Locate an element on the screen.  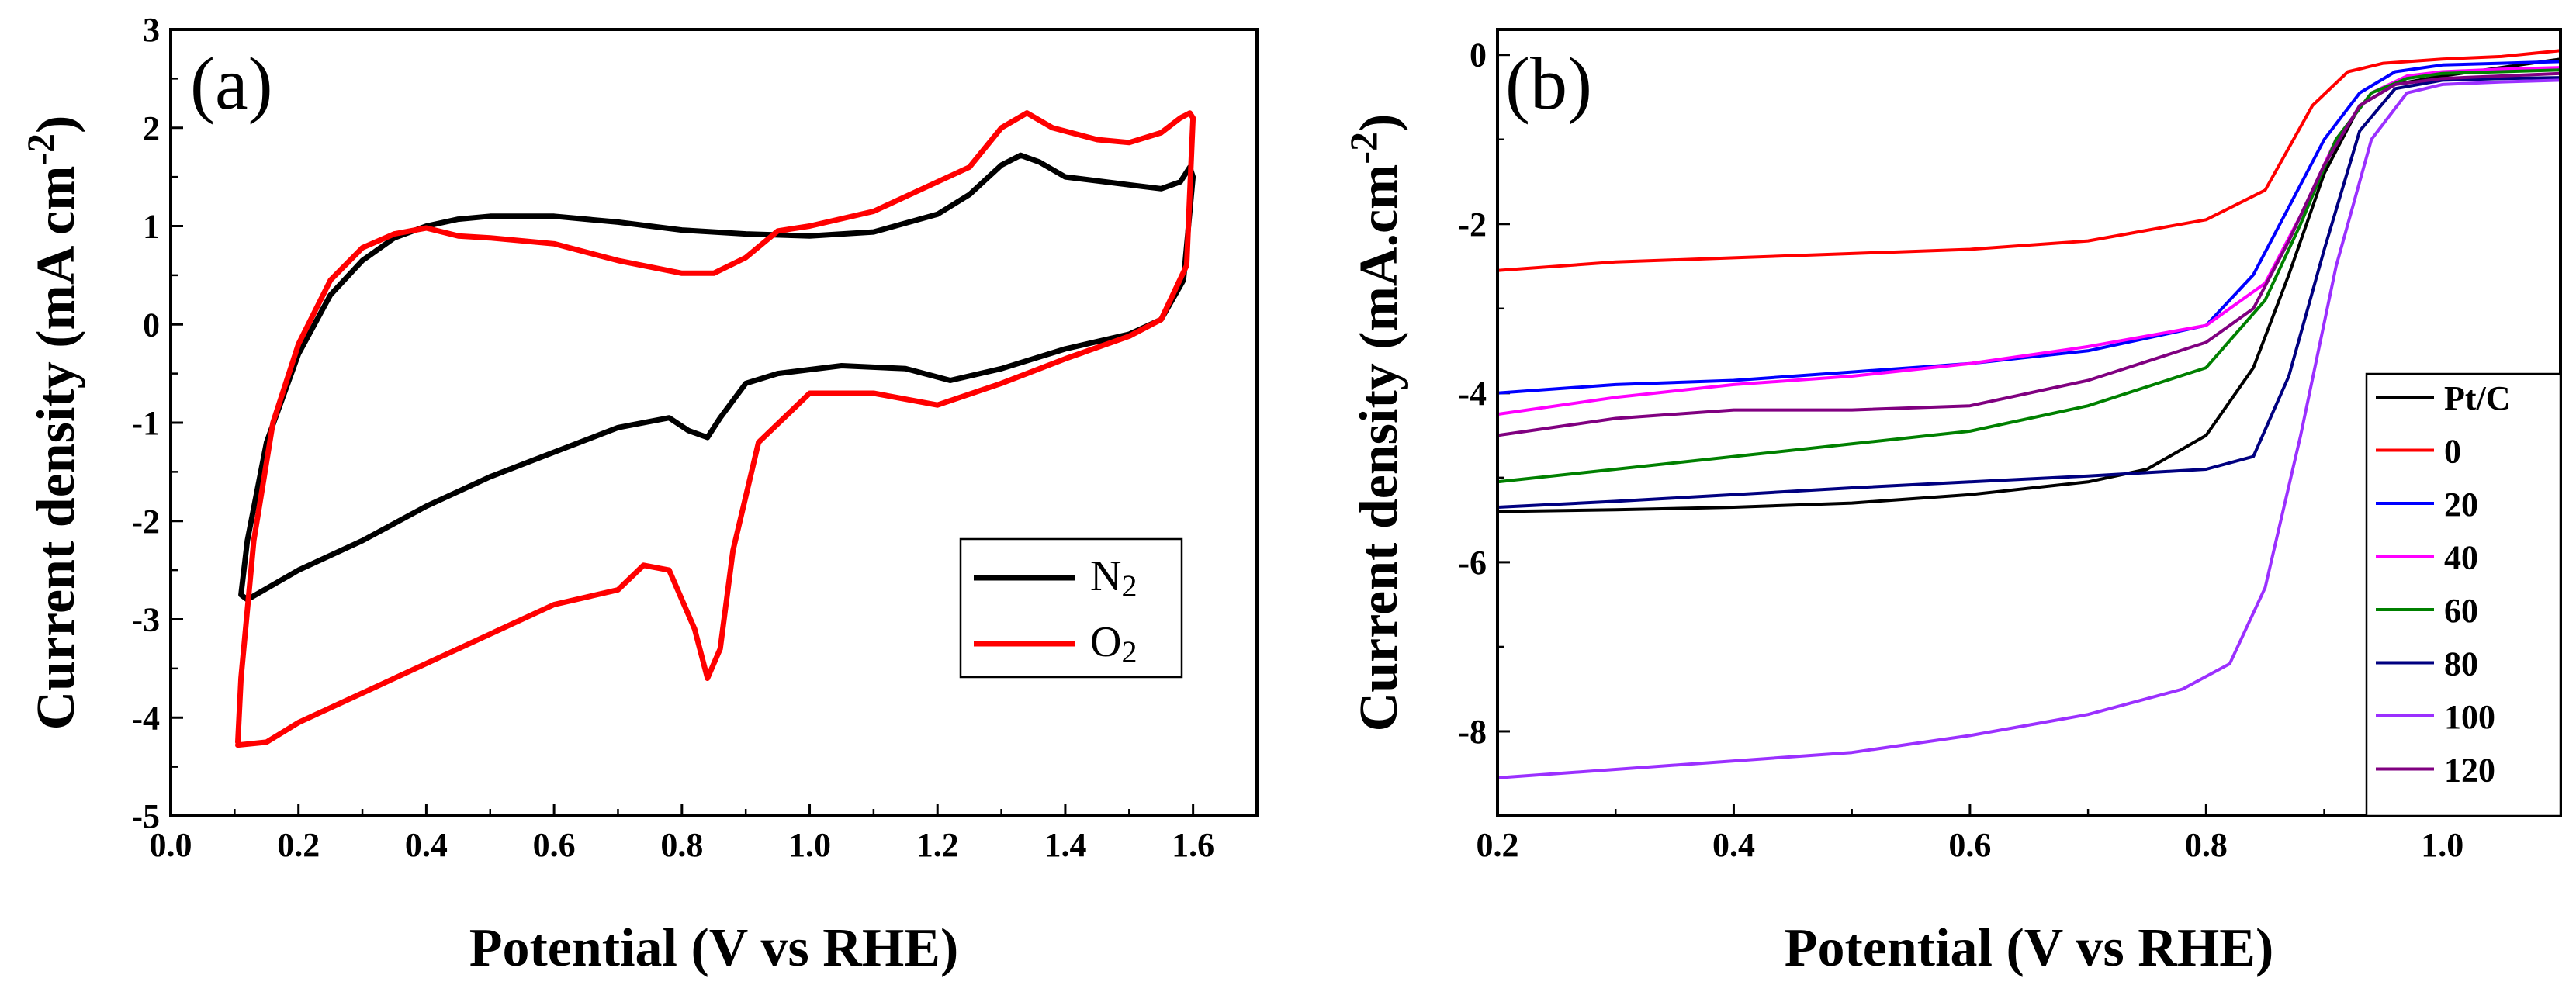
panel-a-x-tick-label: 1.2 is located at coordinates (937, 845).